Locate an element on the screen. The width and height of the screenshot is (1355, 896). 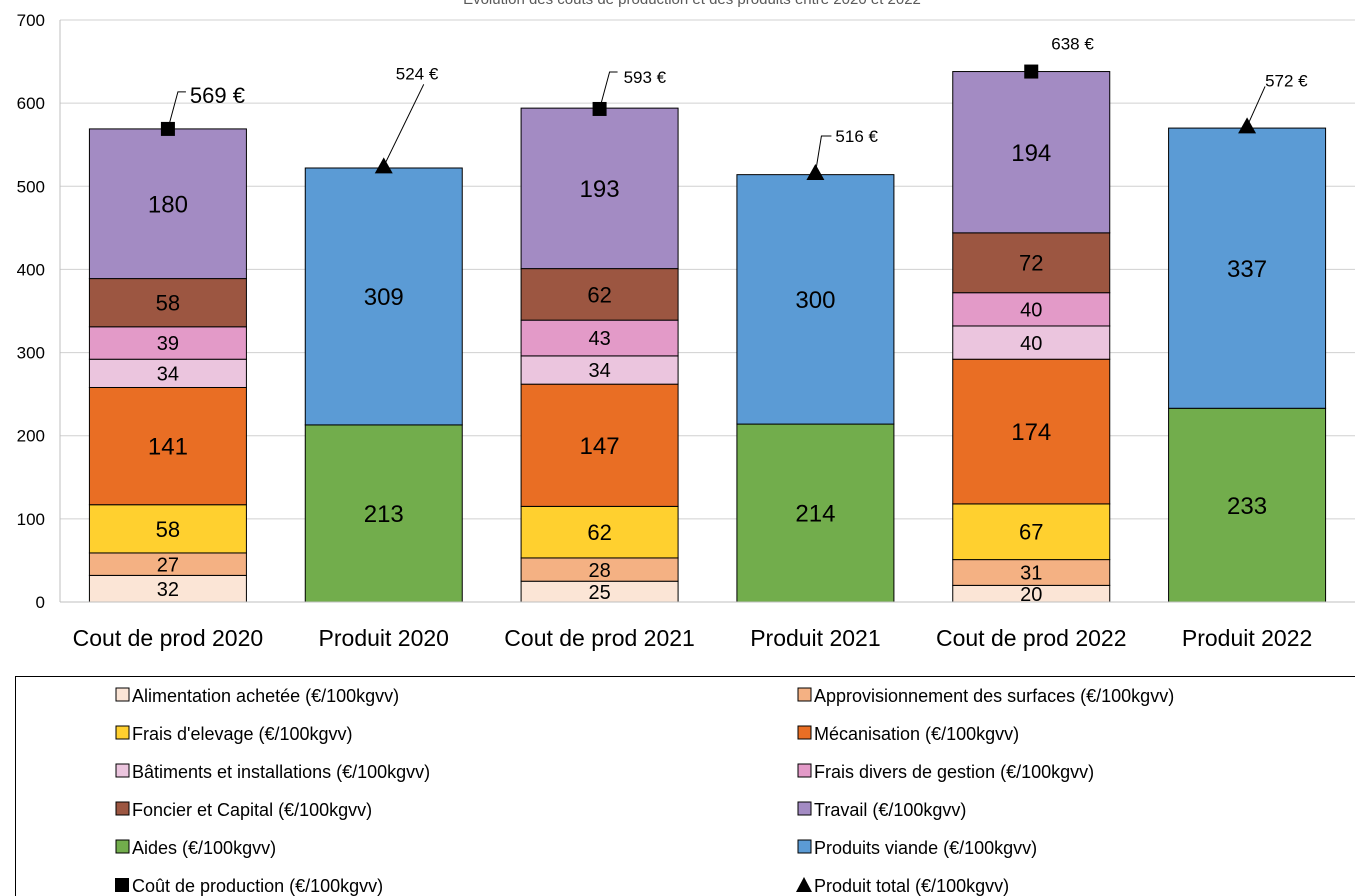
total-label: 569 € is located at coordinates (217, 95).